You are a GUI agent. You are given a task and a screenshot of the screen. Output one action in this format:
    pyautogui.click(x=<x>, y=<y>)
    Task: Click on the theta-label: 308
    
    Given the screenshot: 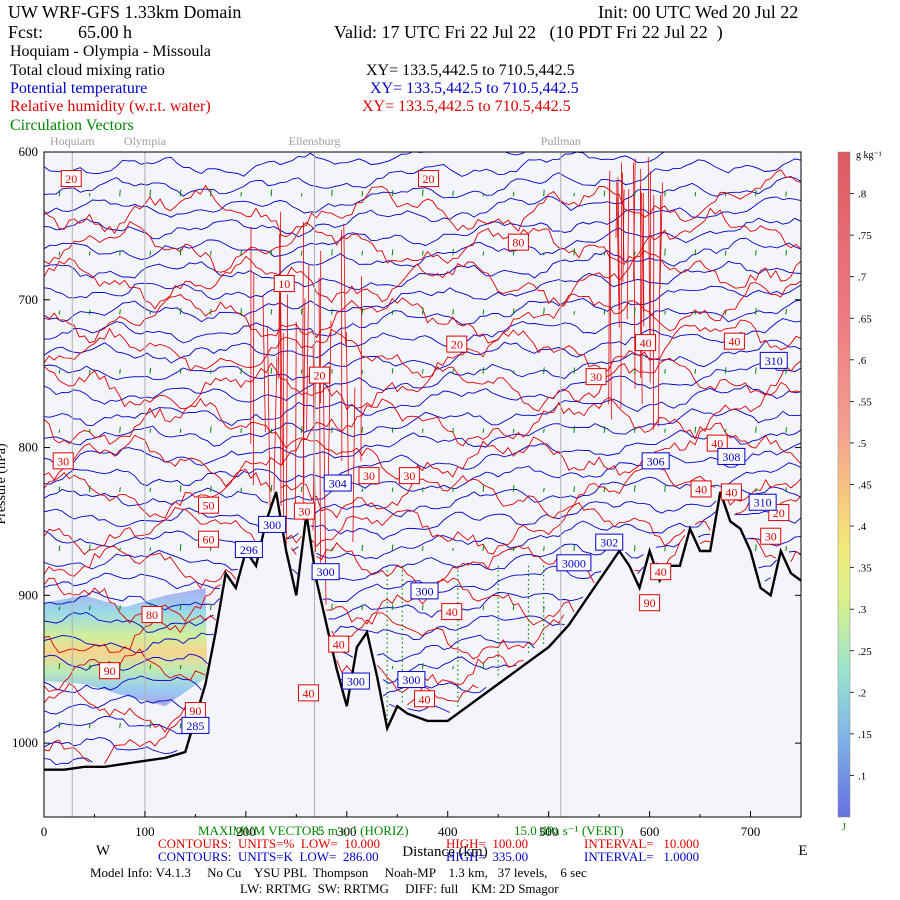 What is the action you would take?
    pyautogui.click(x=731, y=456)
    